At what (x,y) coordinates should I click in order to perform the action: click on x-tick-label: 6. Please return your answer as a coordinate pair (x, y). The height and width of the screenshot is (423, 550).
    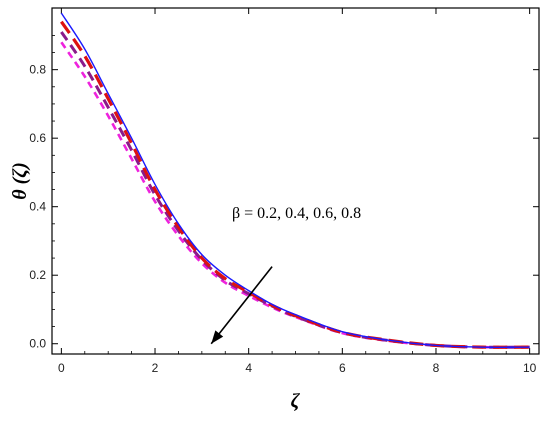
    Looking at the image, I should click on (342, 368).